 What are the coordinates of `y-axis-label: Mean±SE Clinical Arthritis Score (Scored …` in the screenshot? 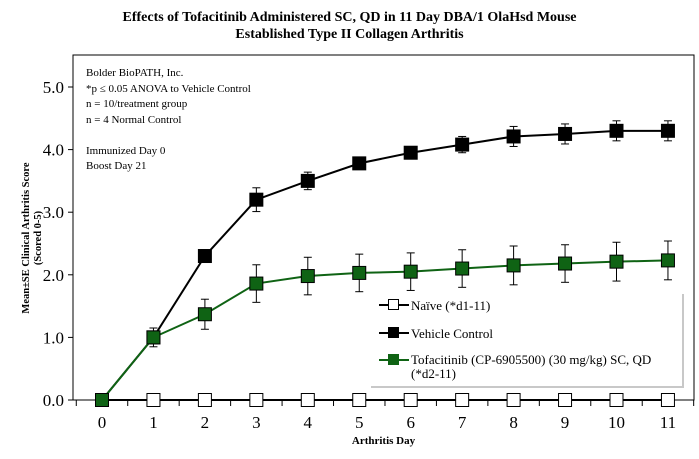 It's located at (33, 238).